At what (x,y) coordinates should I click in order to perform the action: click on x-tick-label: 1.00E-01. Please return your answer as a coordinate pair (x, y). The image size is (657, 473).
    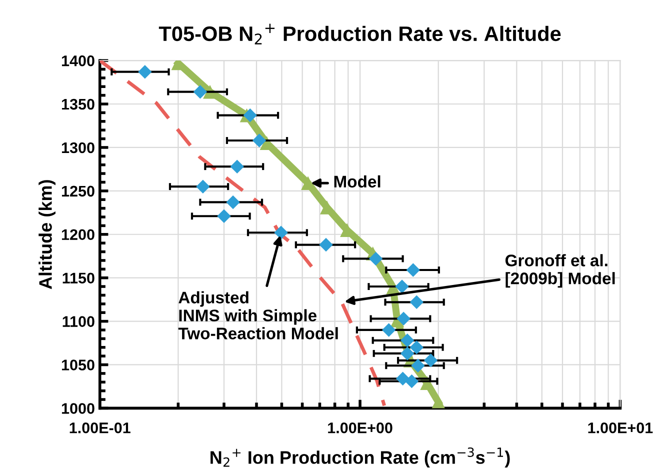
    Looking at the image, I should click on (100, 428).